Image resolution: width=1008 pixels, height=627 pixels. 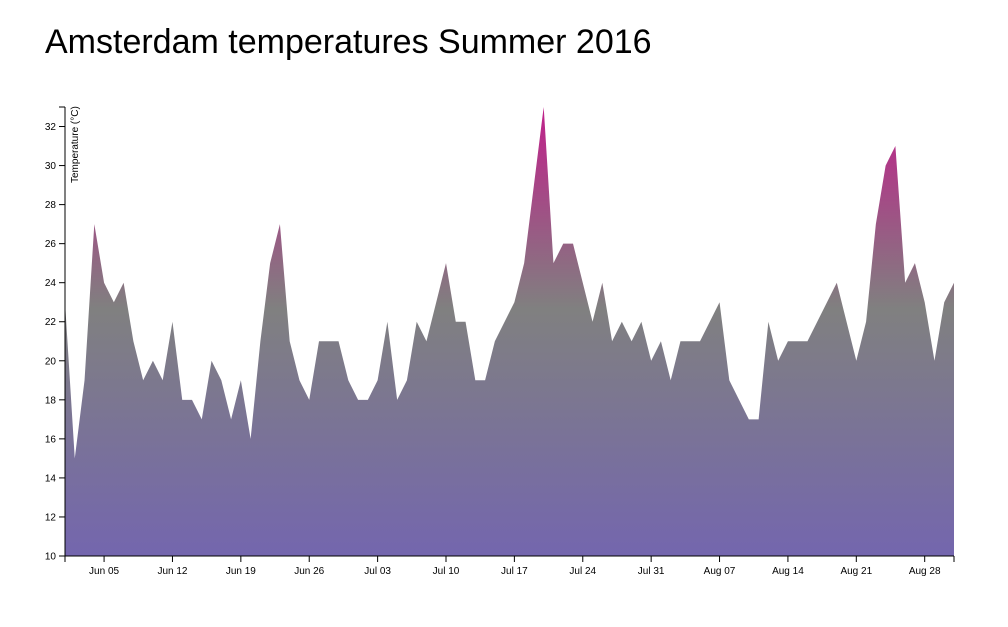 I want to click on chart-title: Amsterdam temperatures Summer 2016, so click(x=348, y=42).